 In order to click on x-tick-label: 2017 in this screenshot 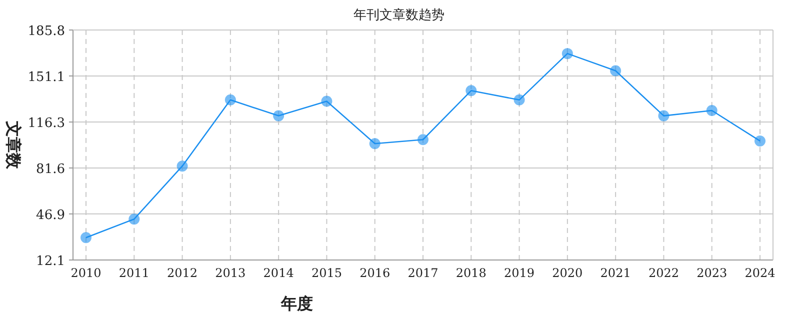, I will do `click(423, 273)`.